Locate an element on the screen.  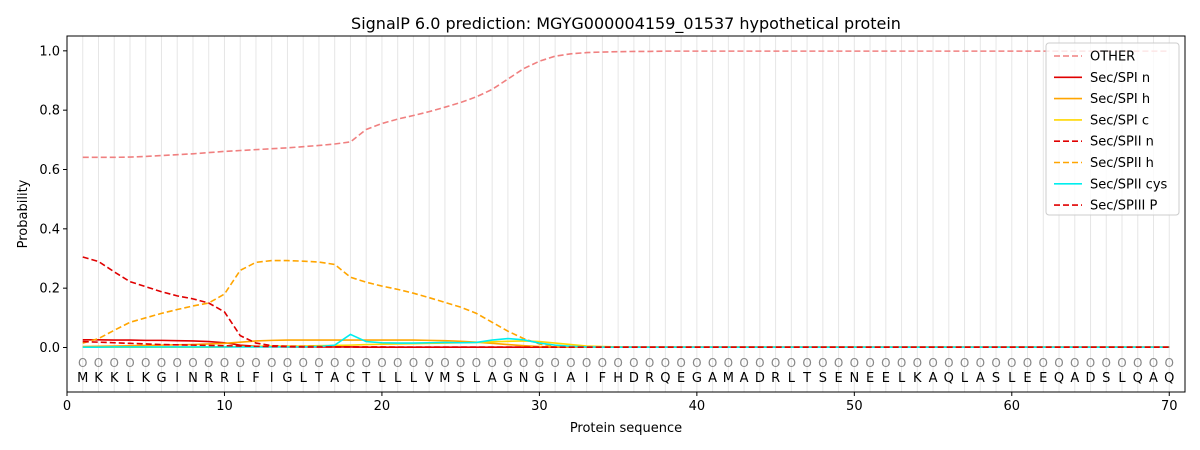
x-tick-label: 40 is located at coordinates (697, 406).